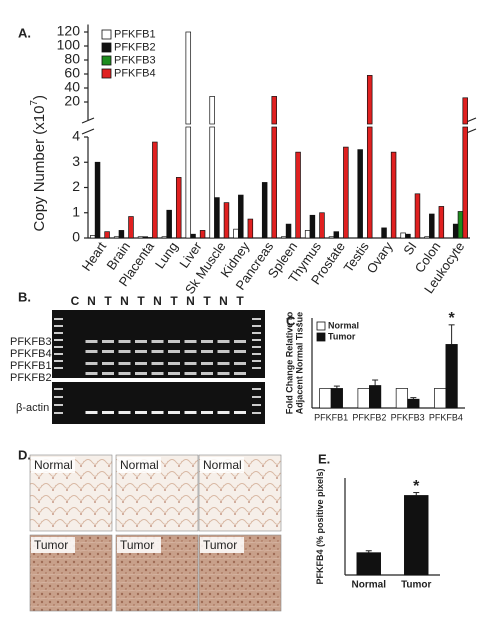  What do you see at coordinates (158, 344) in the screenshot?
I see `gel-image` at bounding box center [158, 344].